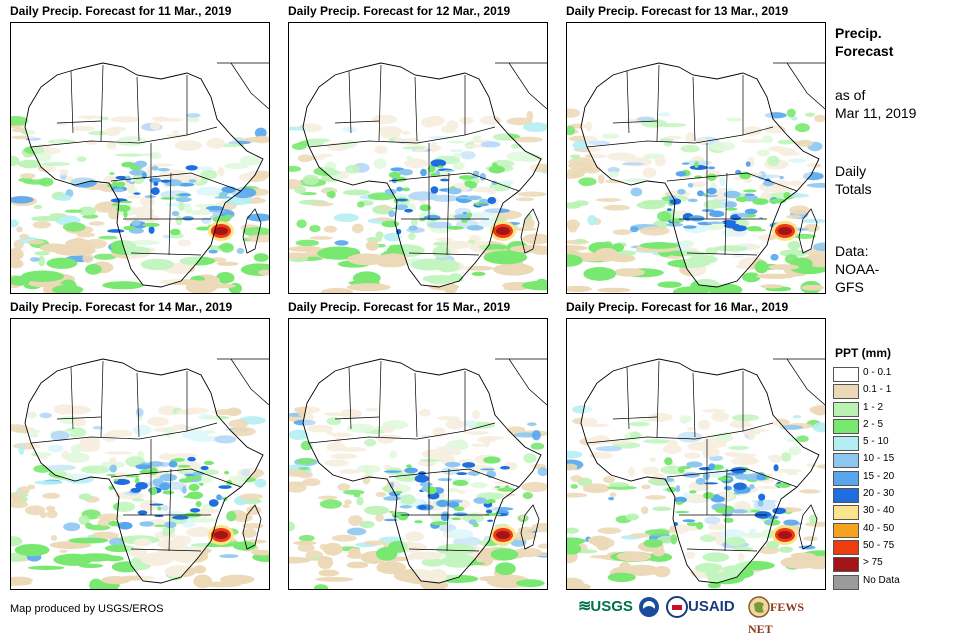 The image size is (967, 640). I want to click on legend-item: 0 - 0.1, so click(885, 374).